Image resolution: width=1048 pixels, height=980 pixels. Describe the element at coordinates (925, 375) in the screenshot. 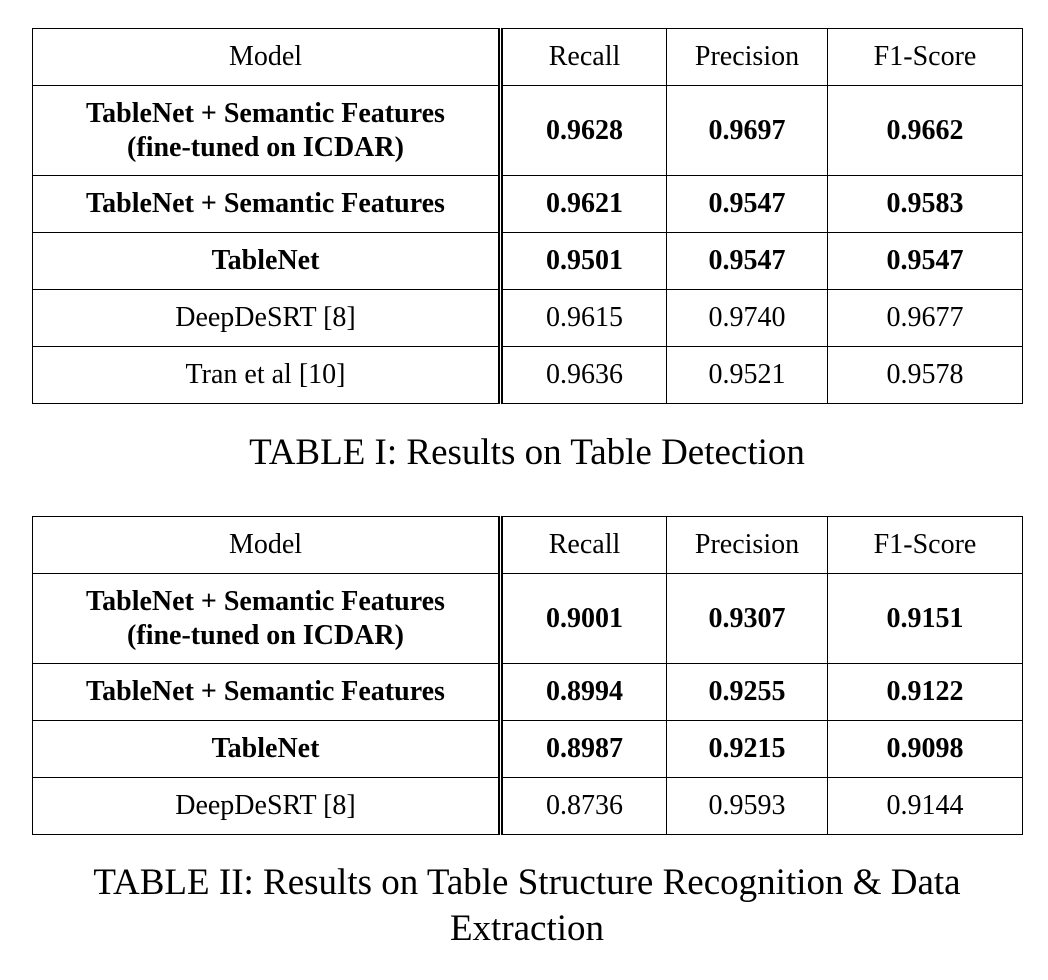

I see `f1-cell: 0.9578` at that location.